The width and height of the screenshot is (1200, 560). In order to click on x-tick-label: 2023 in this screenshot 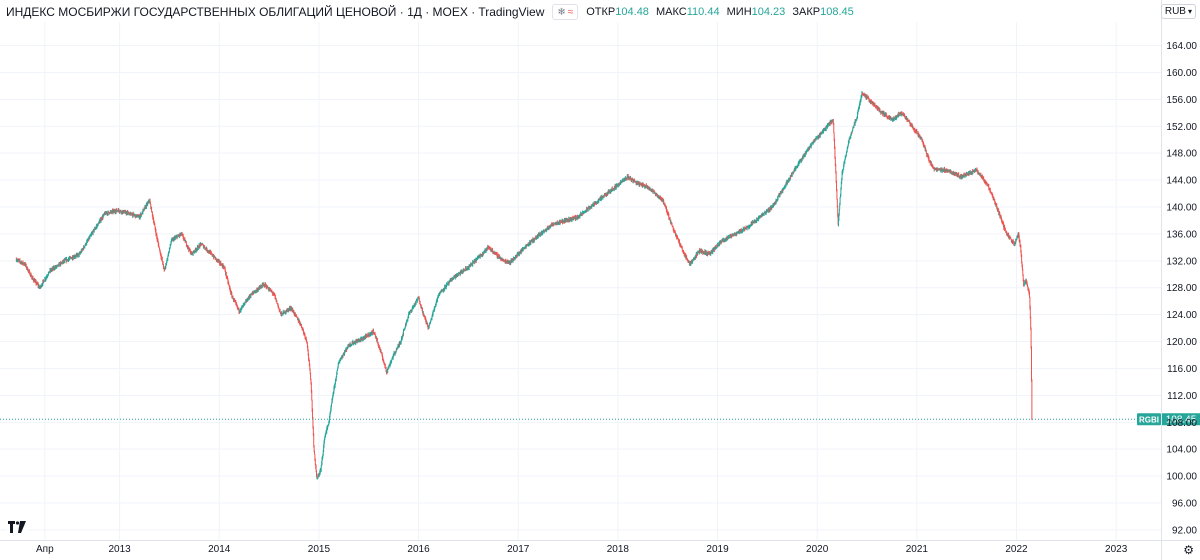, I will do `click(1116, 549)`.